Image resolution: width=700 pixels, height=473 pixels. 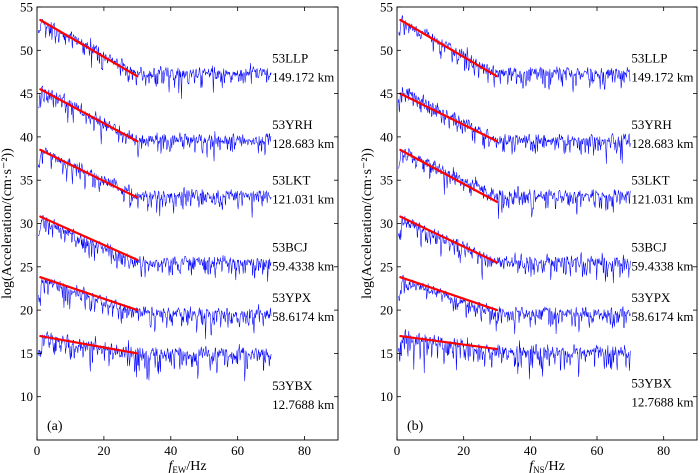 I want to click on x-axis-label: fNS/Hz, so click(x=547, y=466).